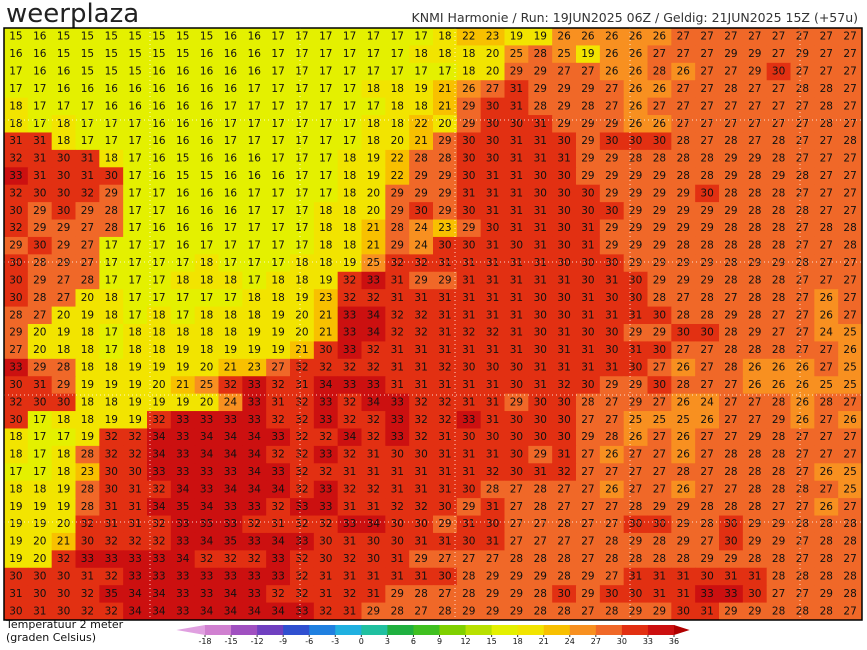 This screenshot has height=650, width=867. I want to click on temp-label: 21, so click(325, 333).